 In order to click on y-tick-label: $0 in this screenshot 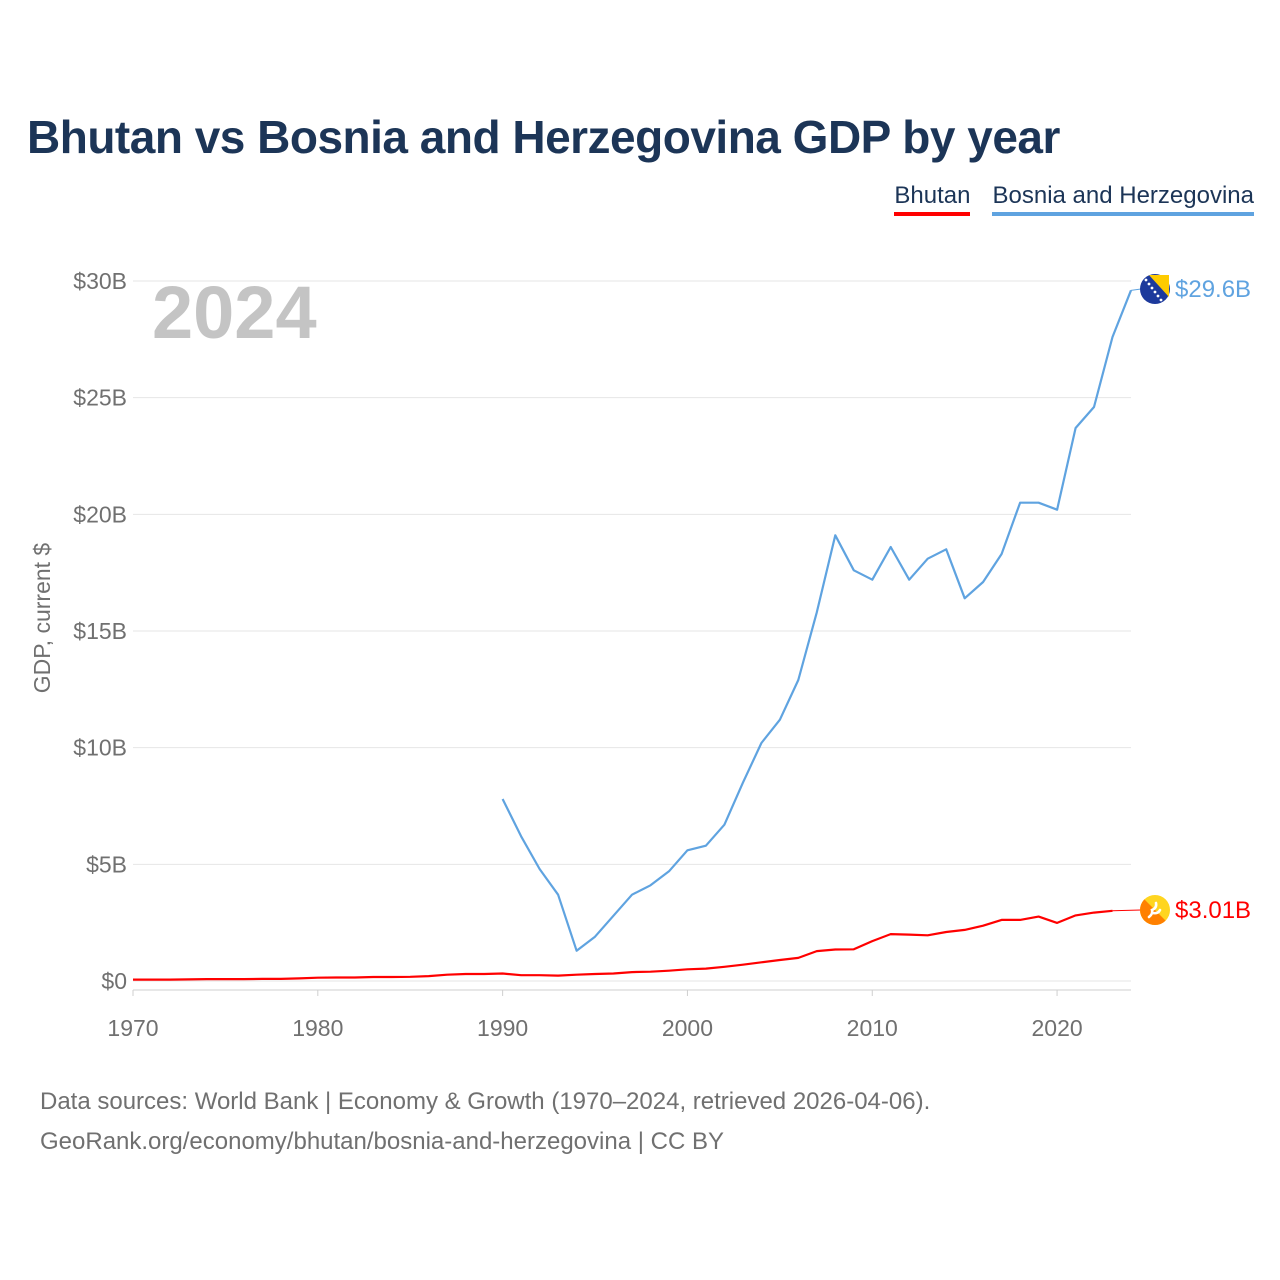, I will do `click(114, 981)`.